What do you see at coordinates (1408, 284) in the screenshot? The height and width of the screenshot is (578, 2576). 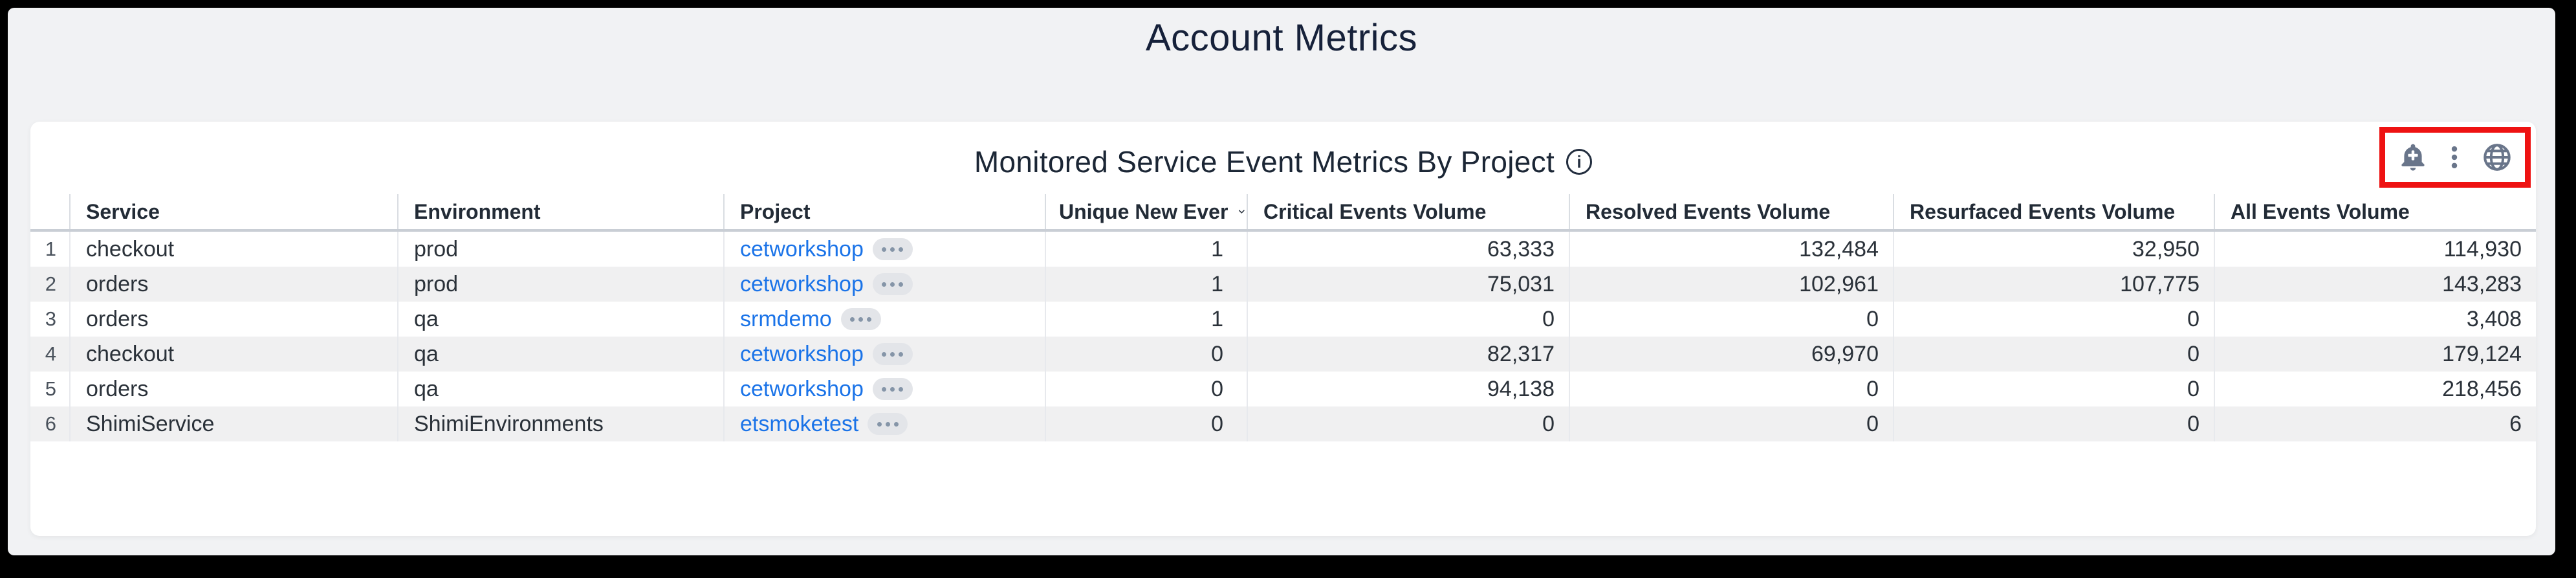 I see `cell-critical-events-volume: 75,031` at bounding box center [1408, 284].